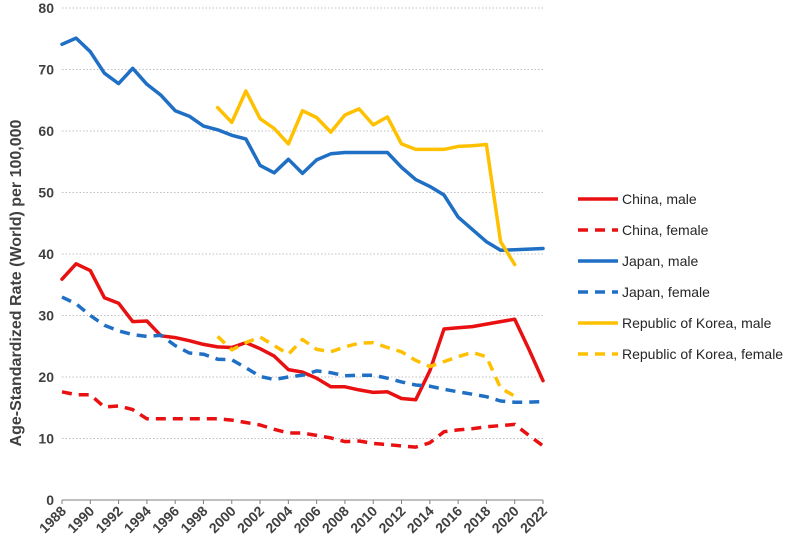 This screenshot has height=543, width=797. I want to click on x-tick-label: 2002, so click(250, 519).